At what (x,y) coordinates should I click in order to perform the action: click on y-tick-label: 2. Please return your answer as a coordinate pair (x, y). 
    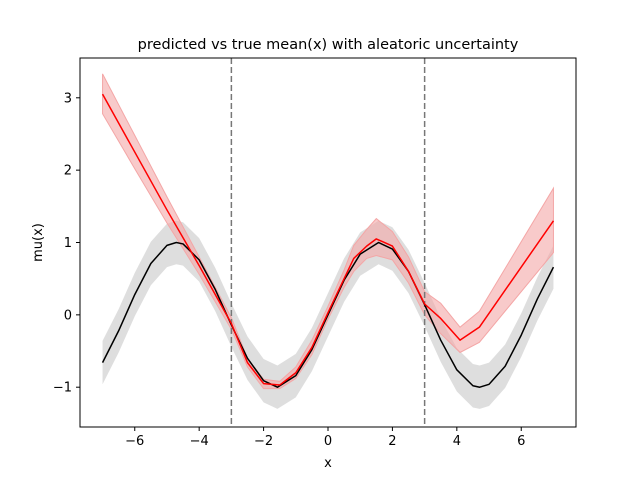
    Looking at the image, I should click on (68, 171).